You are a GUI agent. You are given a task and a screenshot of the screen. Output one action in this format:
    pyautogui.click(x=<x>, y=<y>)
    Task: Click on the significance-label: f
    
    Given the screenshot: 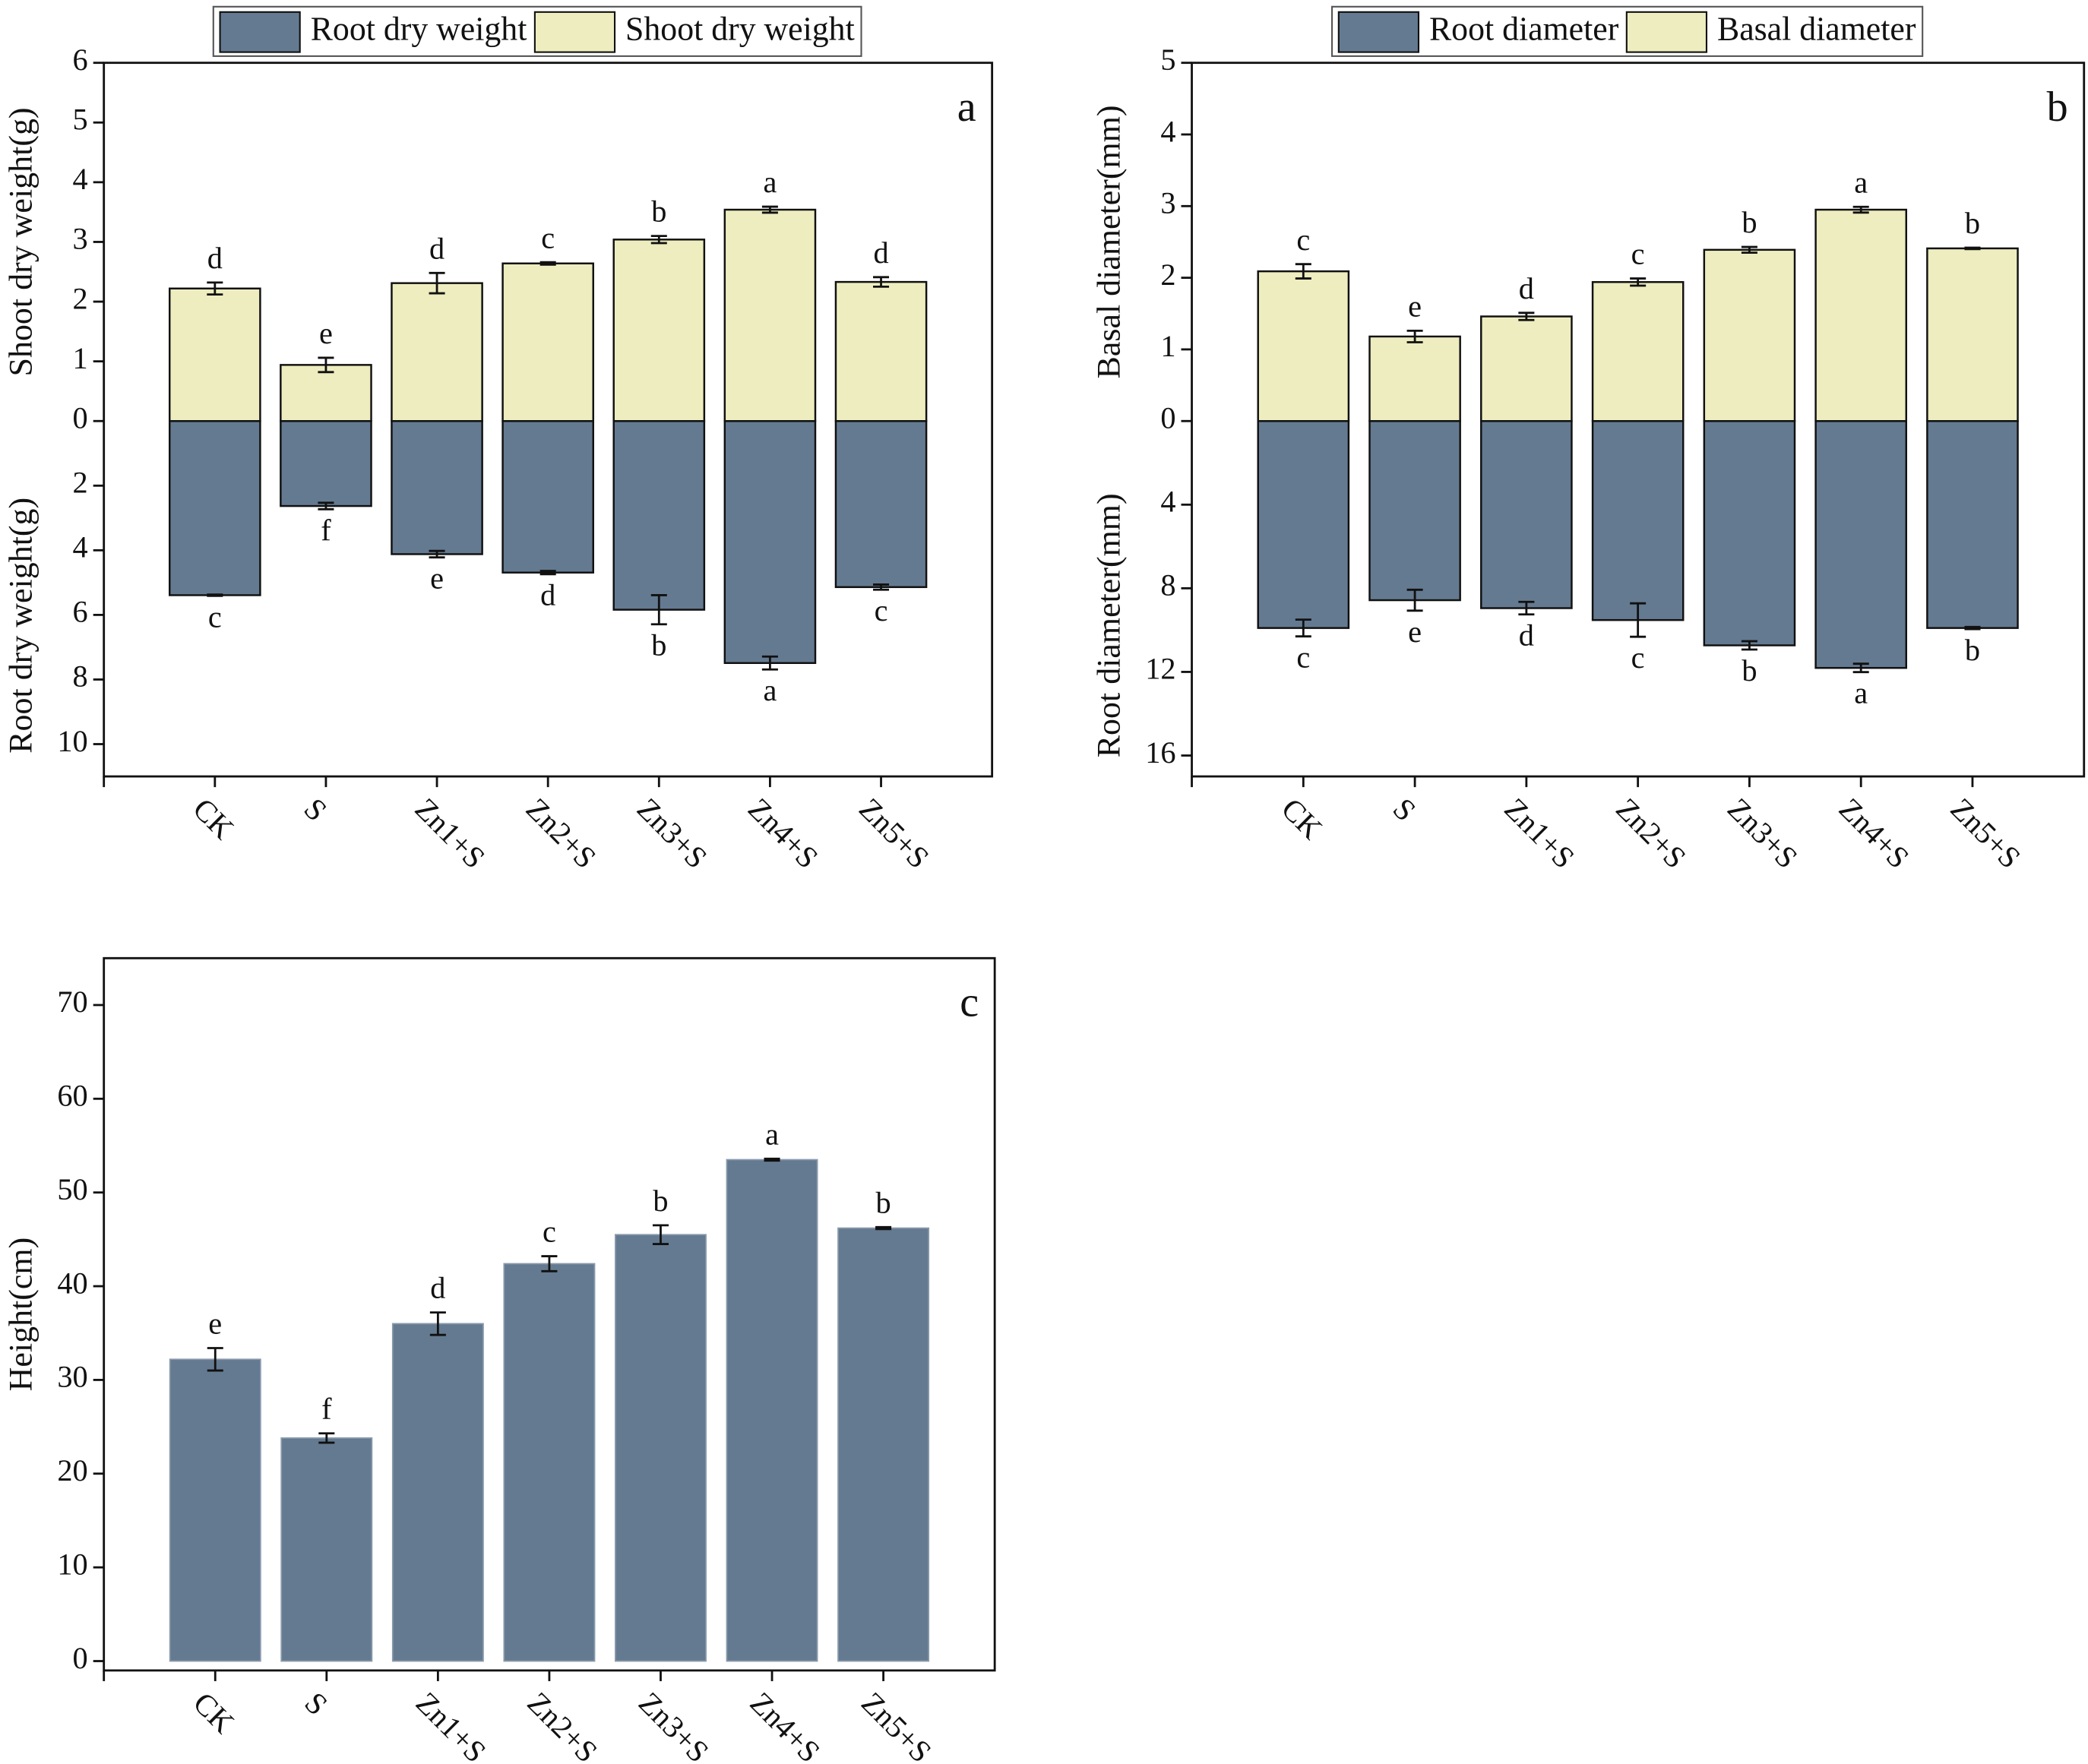 What is the action you would take?
    pyautogui.click(x=326, y=530)
    